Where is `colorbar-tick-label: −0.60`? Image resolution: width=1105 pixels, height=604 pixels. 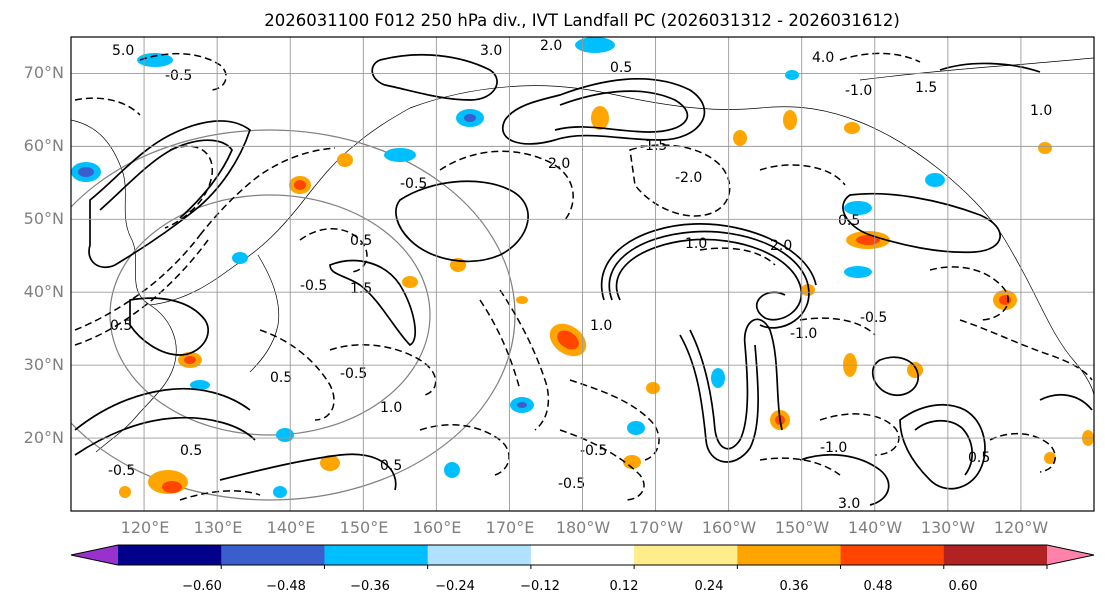
colorbar-tick-label: −0.60 is located at coordinates (202, 586).